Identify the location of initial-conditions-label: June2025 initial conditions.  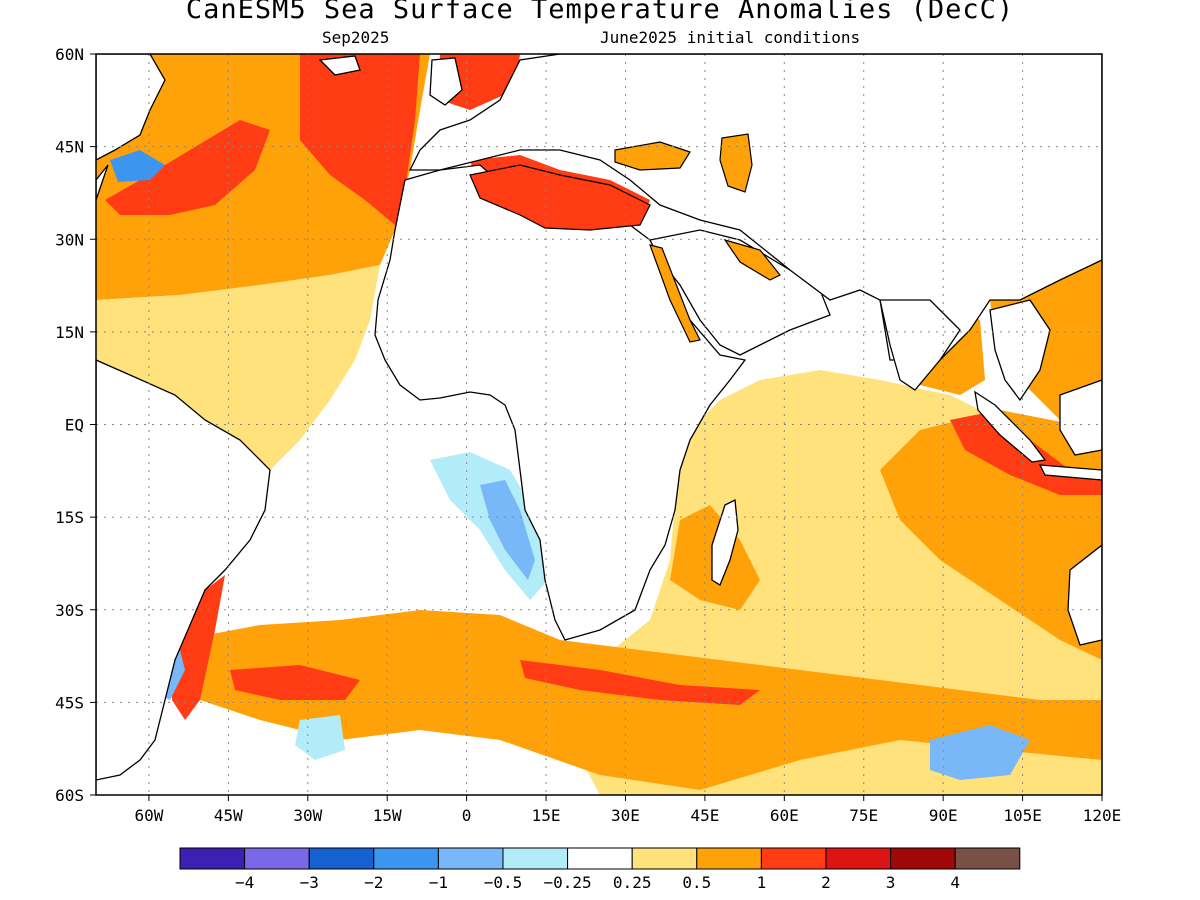
(730, 37).